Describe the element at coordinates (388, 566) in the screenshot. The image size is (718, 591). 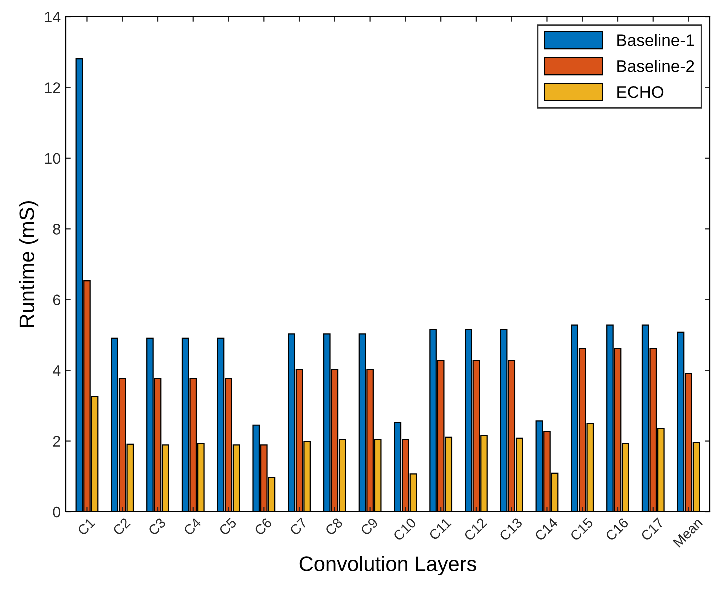
I see `x-axis-title: Convolution Layers` at that location.